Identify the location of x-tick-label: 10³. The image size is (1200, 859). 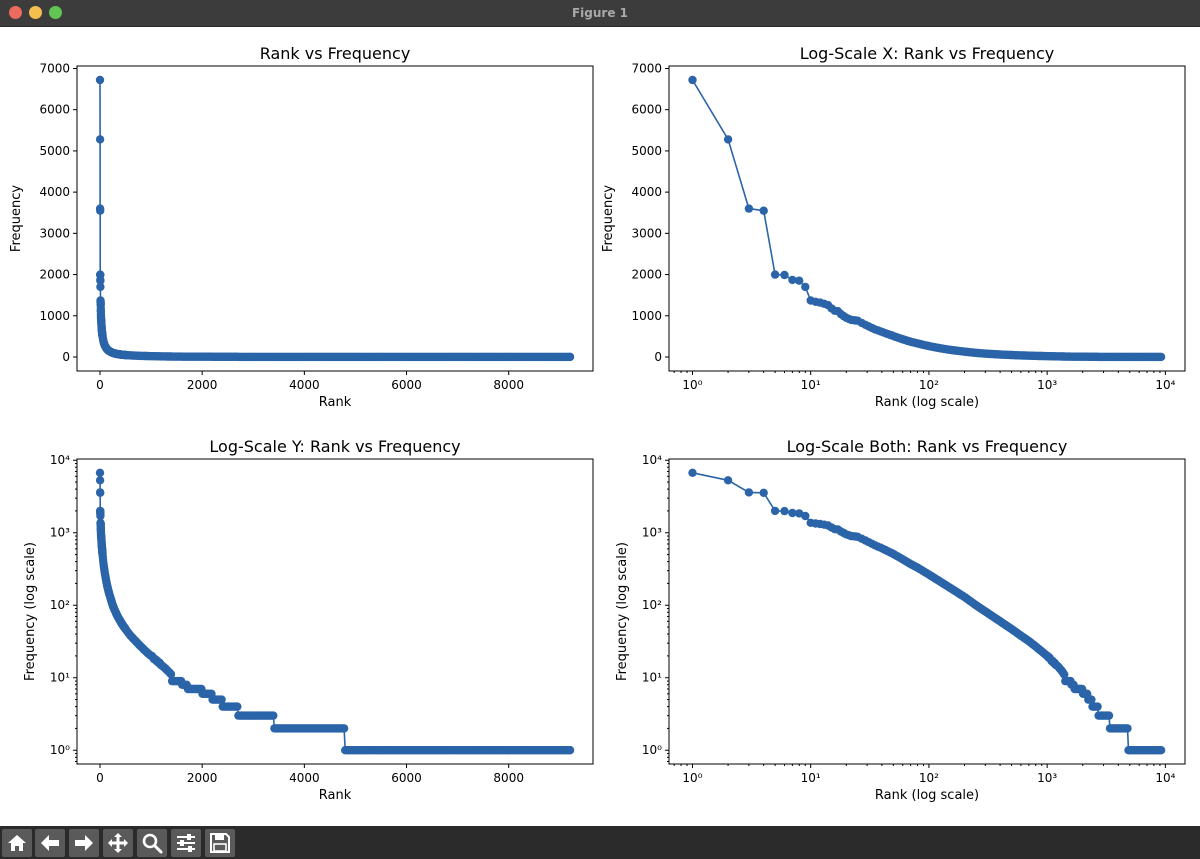
(1047, 385).